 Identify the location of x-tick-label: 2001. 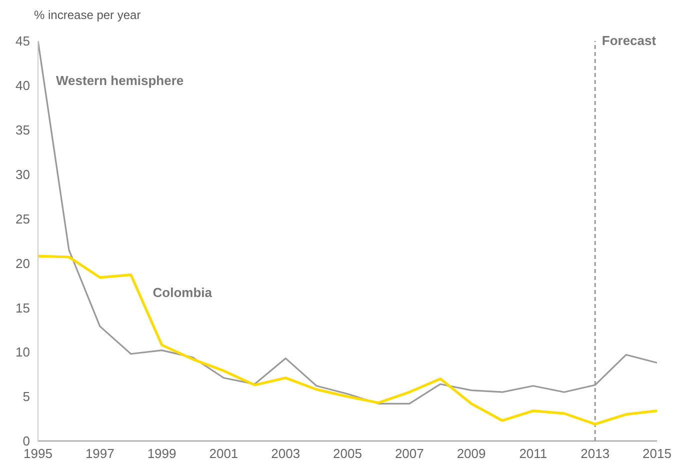
(223, 454).